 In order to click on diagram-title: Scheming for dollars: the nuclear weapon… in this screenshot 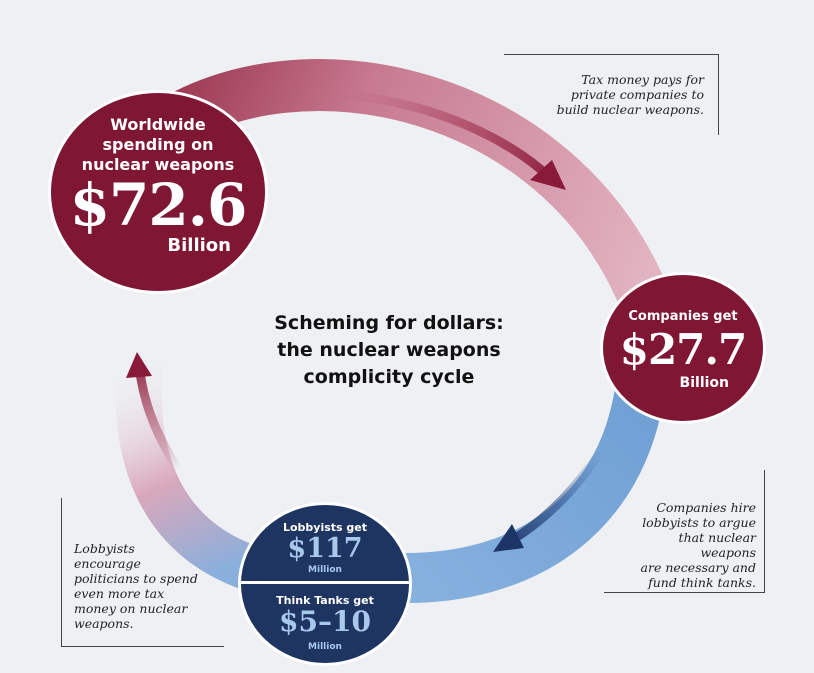, I will do `click(389, 350)`.